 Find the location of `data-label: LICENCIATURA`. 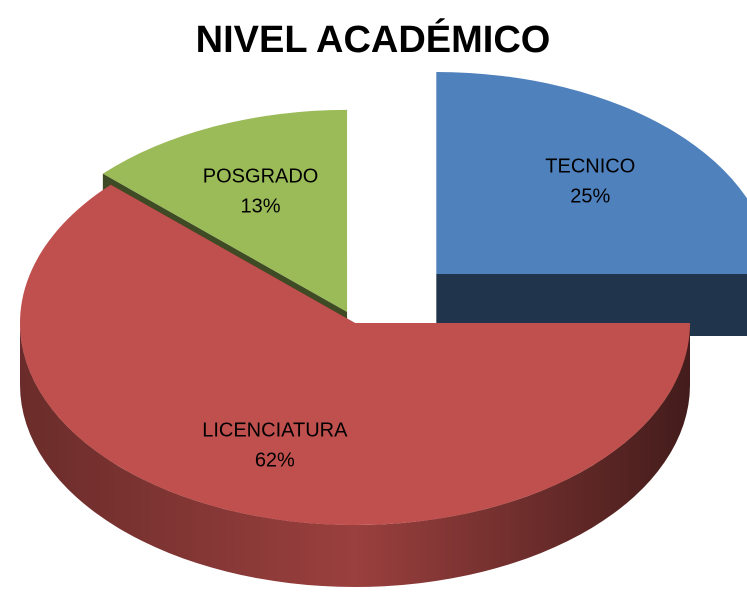

data-label: LICENCIATURA is located at coordinates (275, 430).